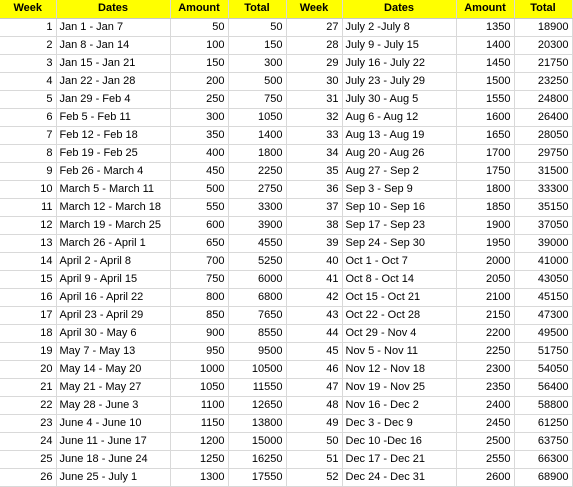  I want to click on amount-cell: 1350, so click(485, 27).